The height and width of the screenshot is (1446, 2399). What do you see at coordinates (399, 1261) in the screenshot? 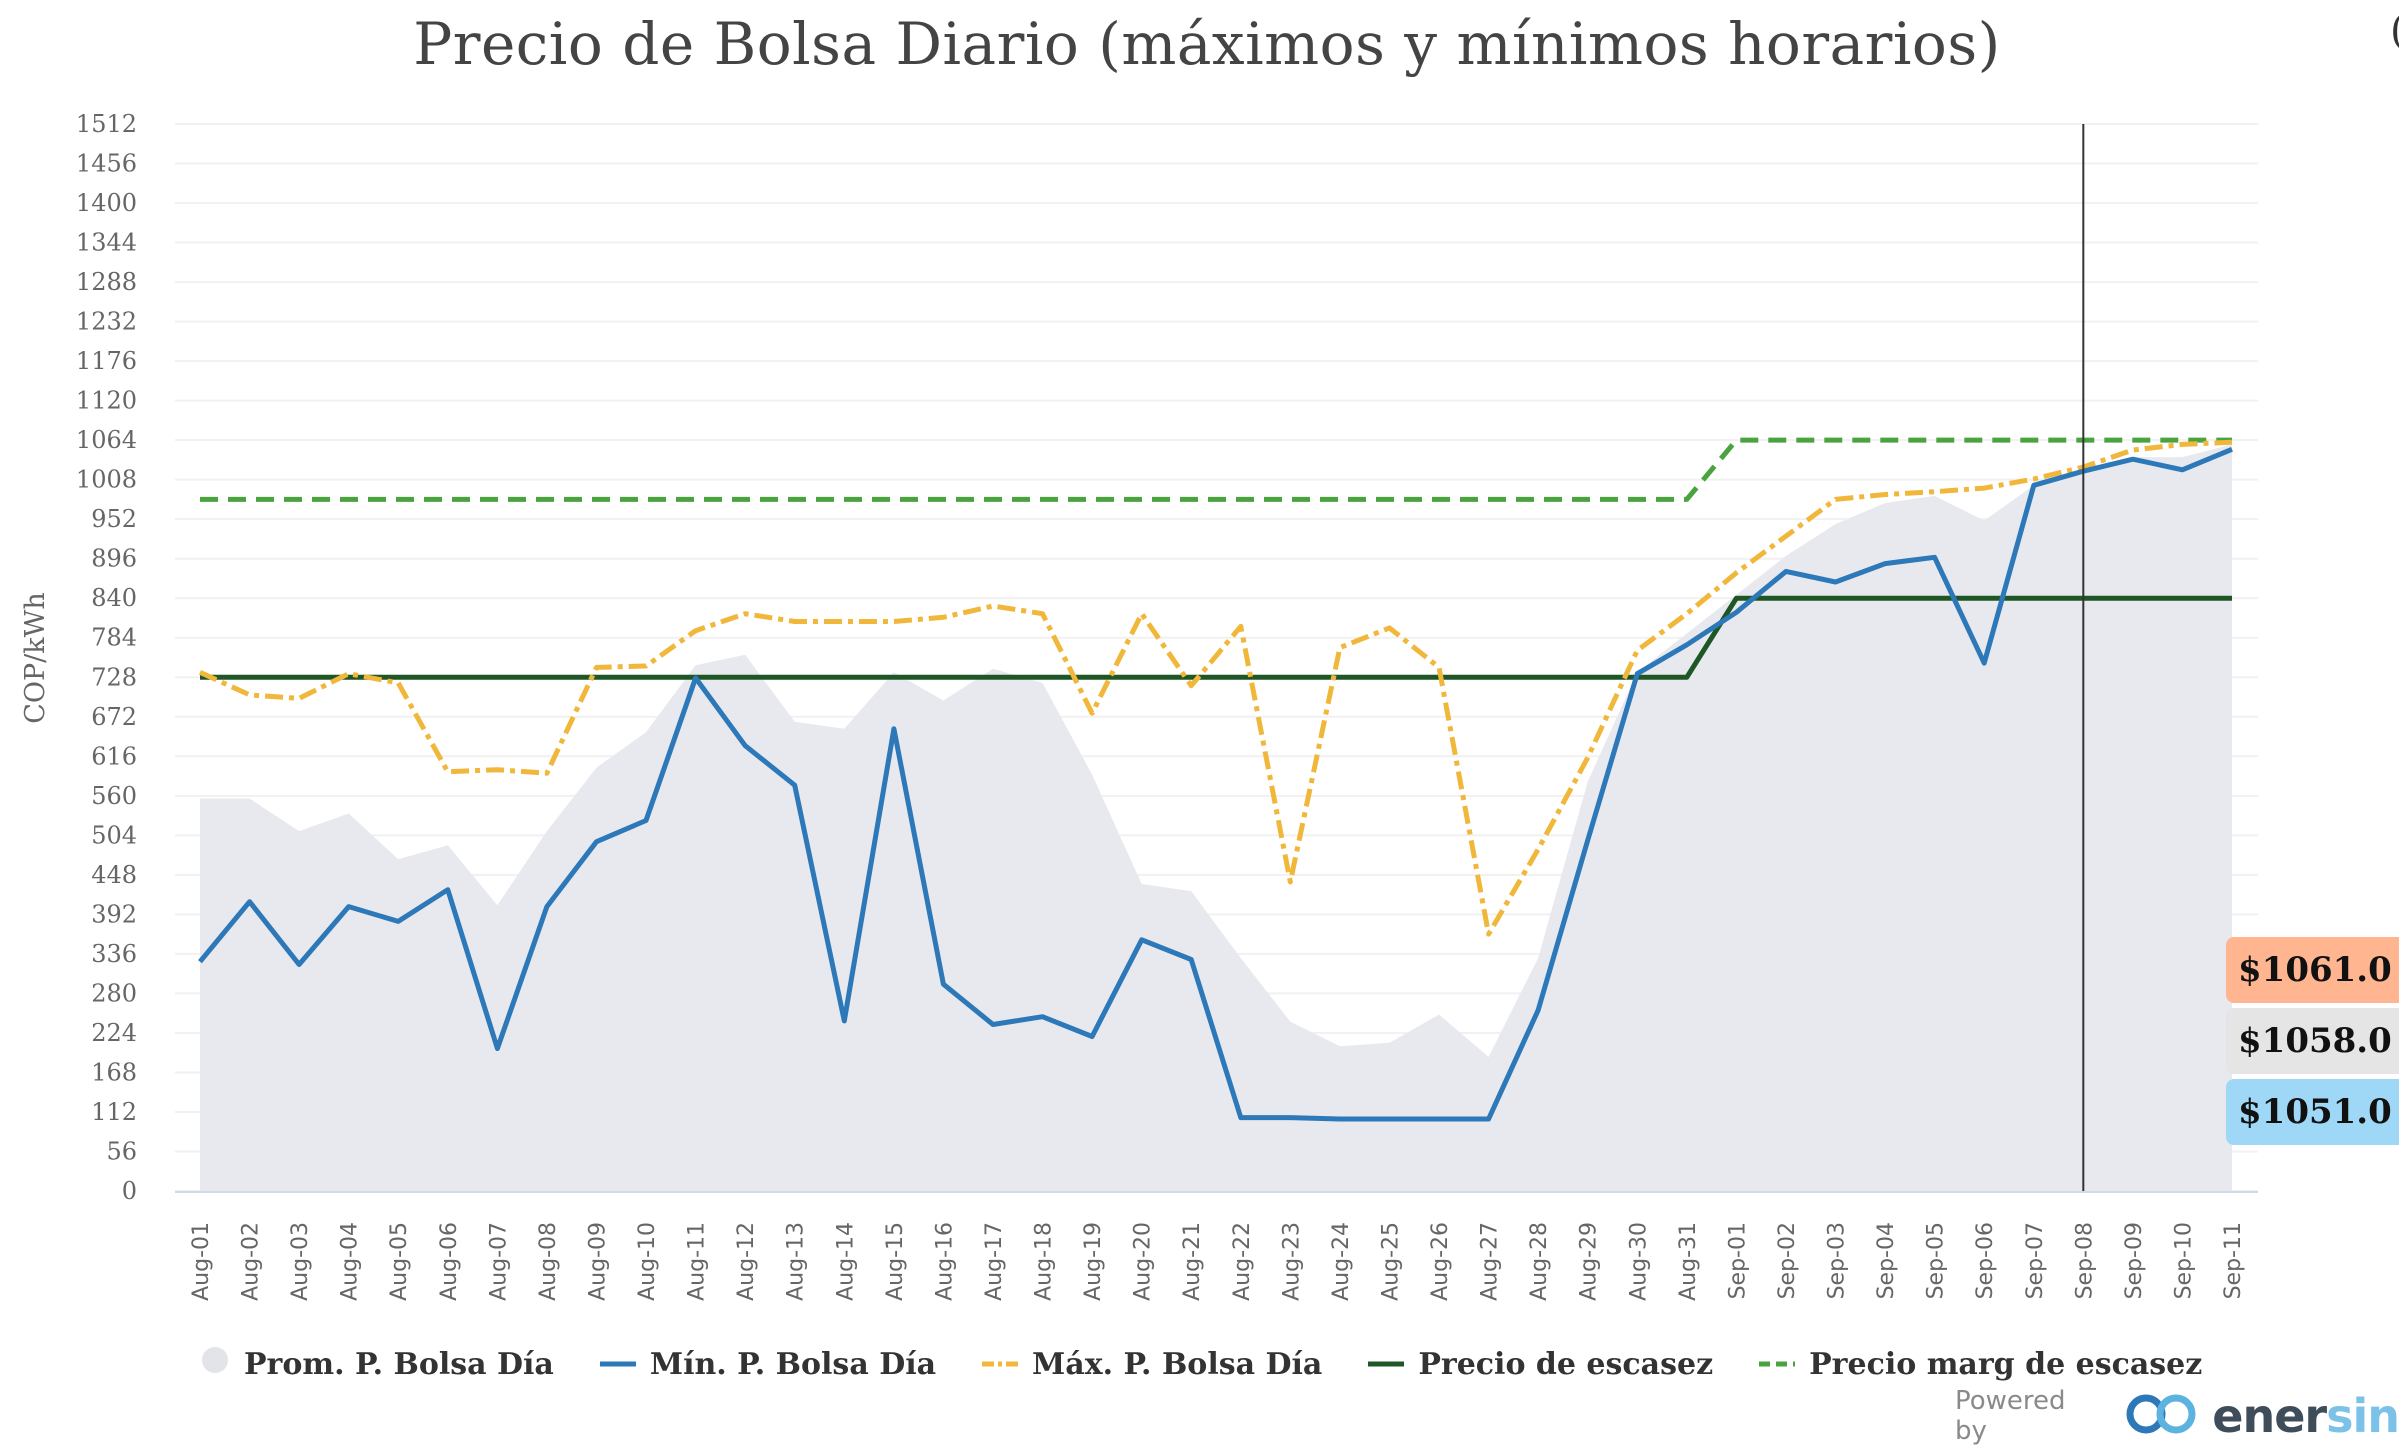
I see `x-tick-label: Aug-05` at bounding box center [399, 1261].